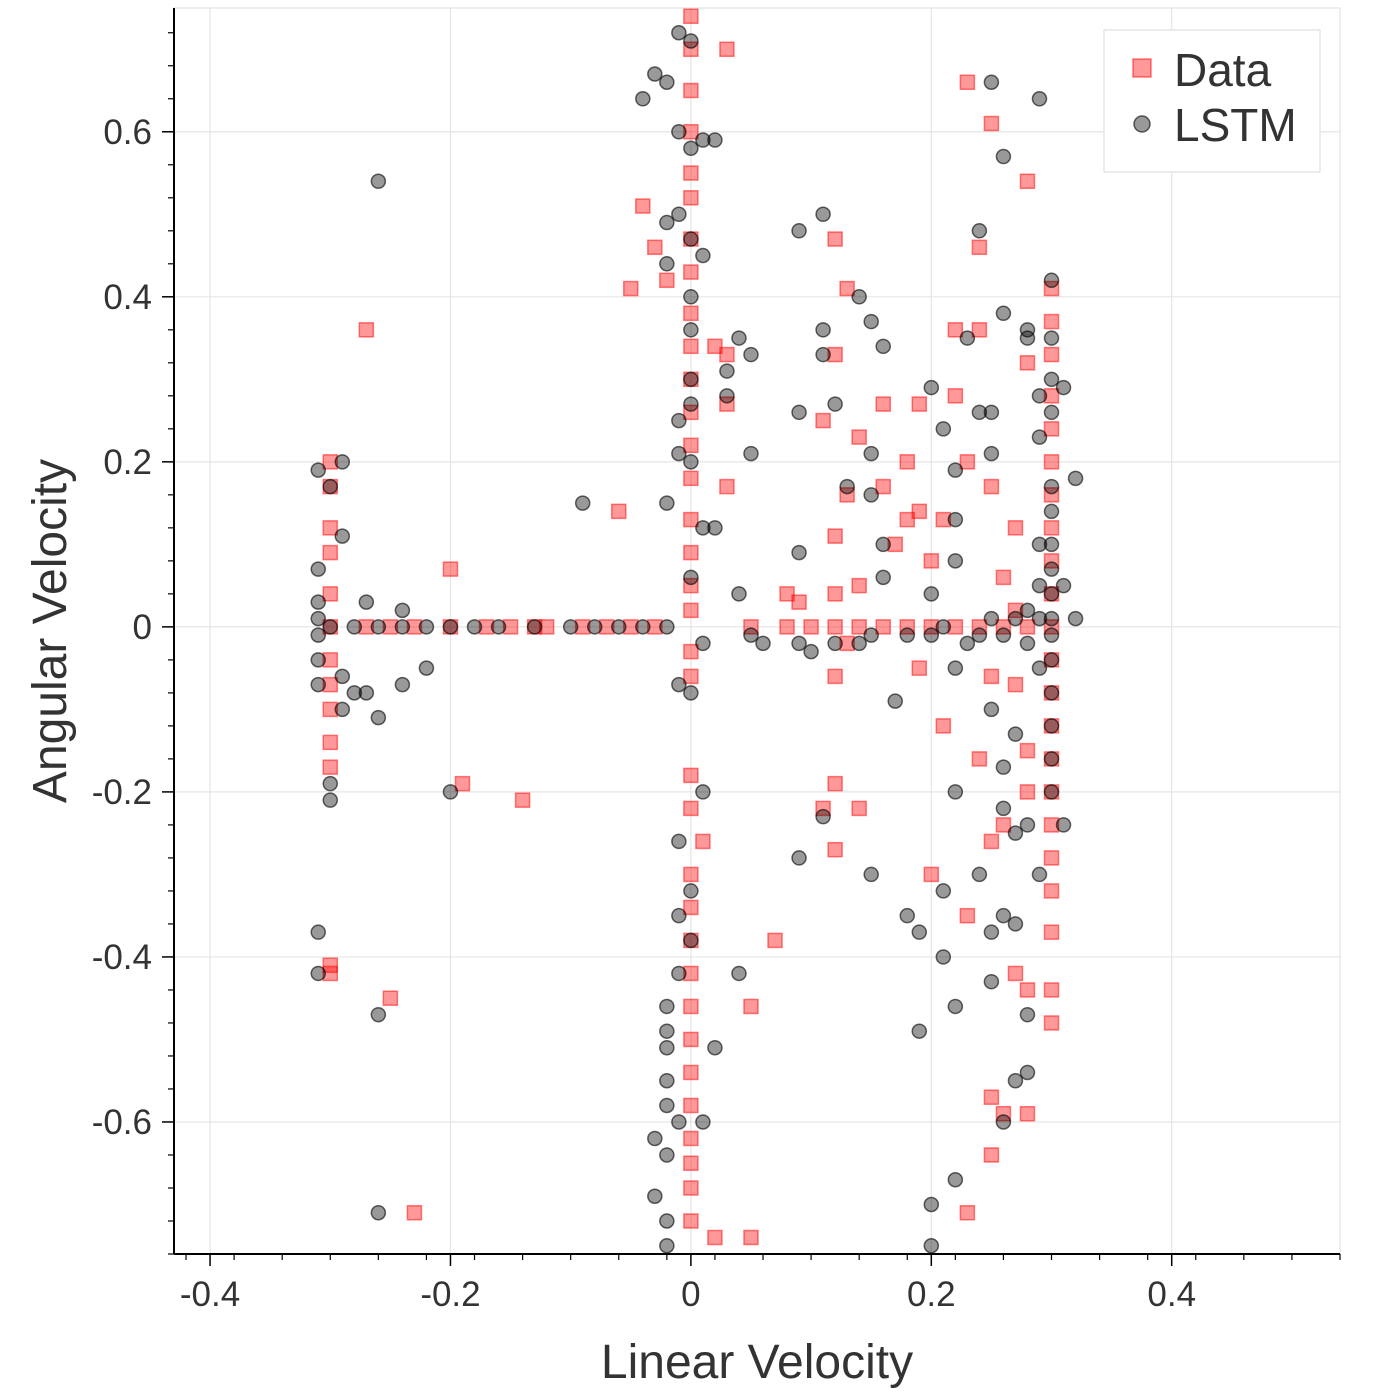  Describe the element at coordinates (450, 1294) in the screenshot. I see `x-tick-label: -0.2` at that location.